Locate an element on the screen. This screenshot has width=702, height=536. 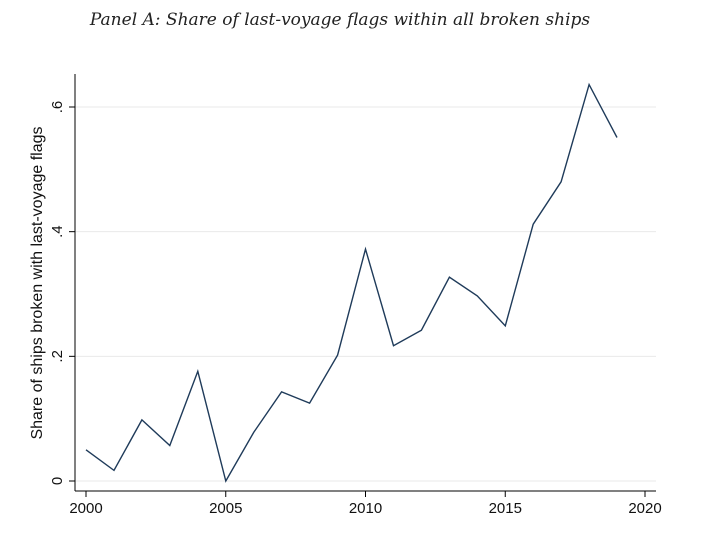
x-axis-ticks: 2000 2005 2010 2015 2020 is located at coordinates (365, 504).